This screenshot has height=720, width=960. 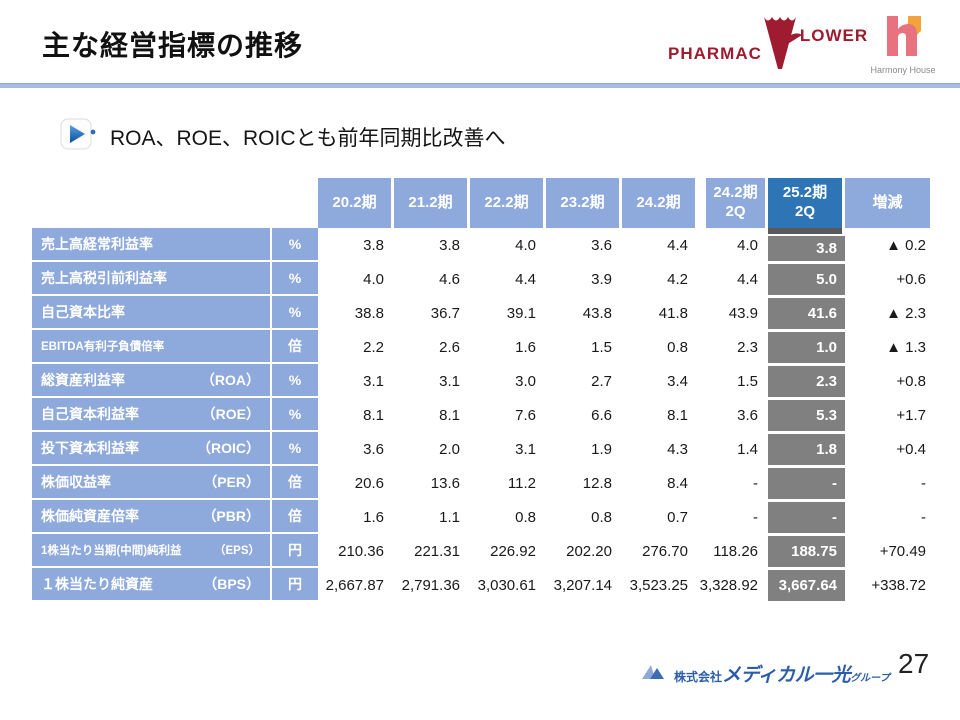 What do you see at coordinates (152, 517) in the screenshot?
I see `row-label: 株価純資産倍率 （PBR）` at bounding box center [152, 517].